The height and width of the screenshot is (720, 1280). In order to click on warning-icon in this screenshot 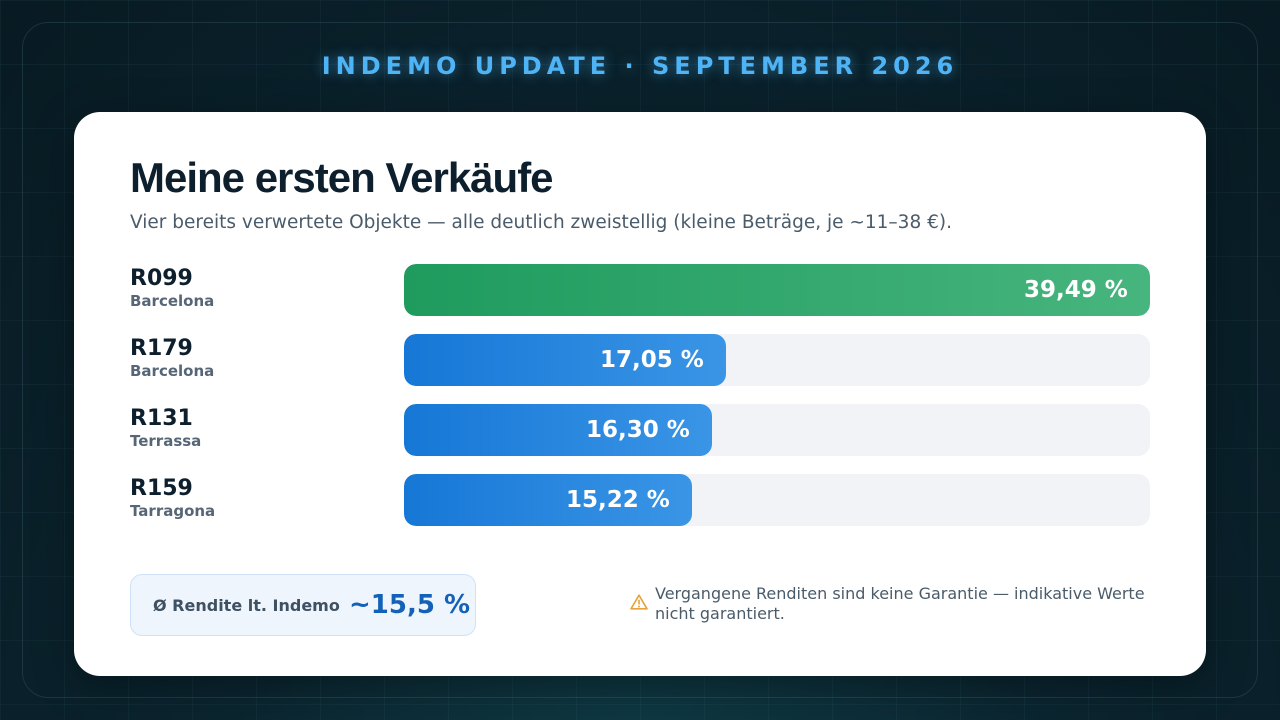, I will do `click(639, 602)`.